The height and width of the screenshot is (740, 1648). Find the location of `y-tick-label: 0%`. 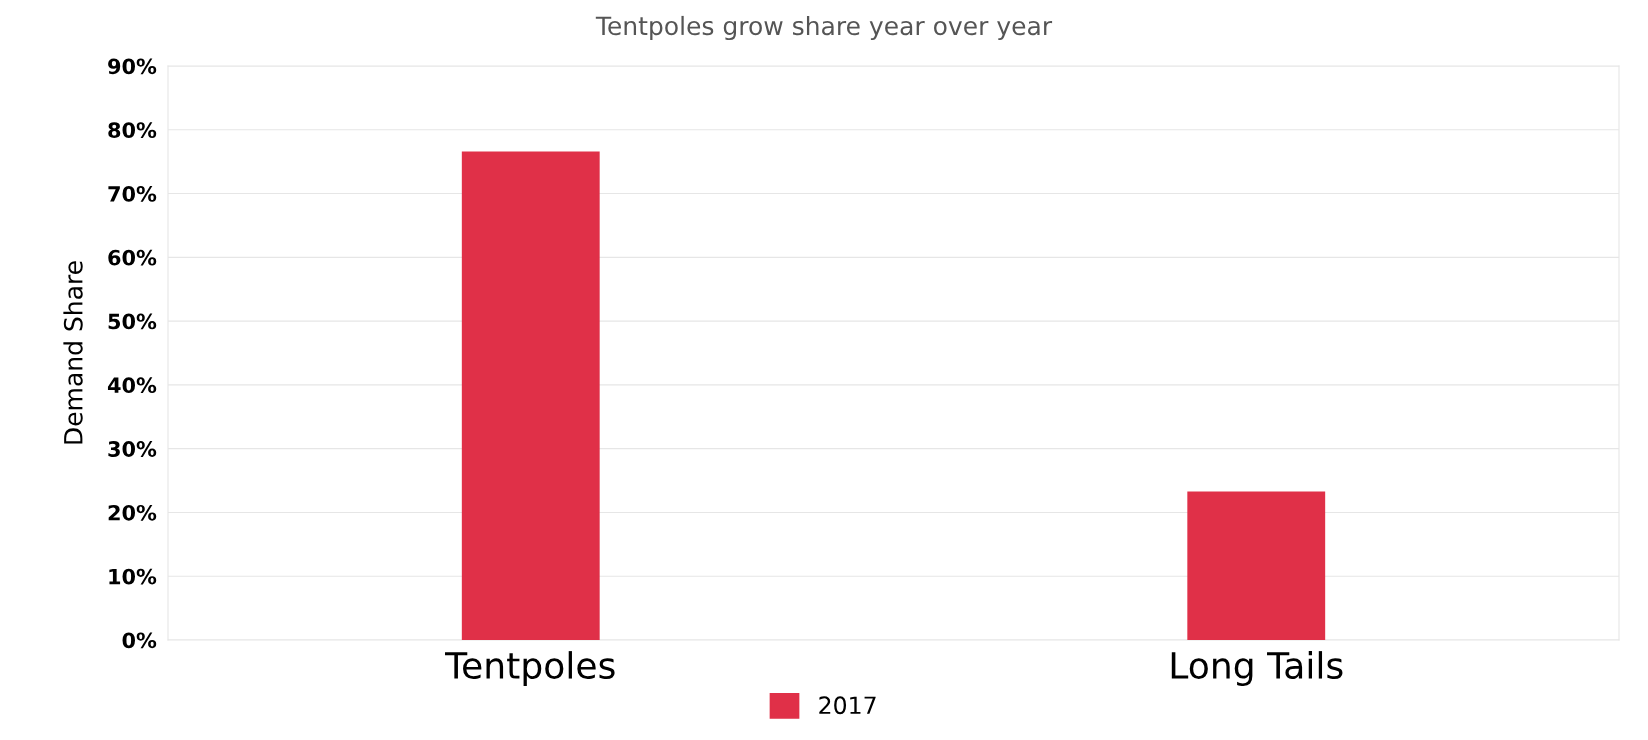

y-tick-label: 0% is located at coordinates (139, 640).